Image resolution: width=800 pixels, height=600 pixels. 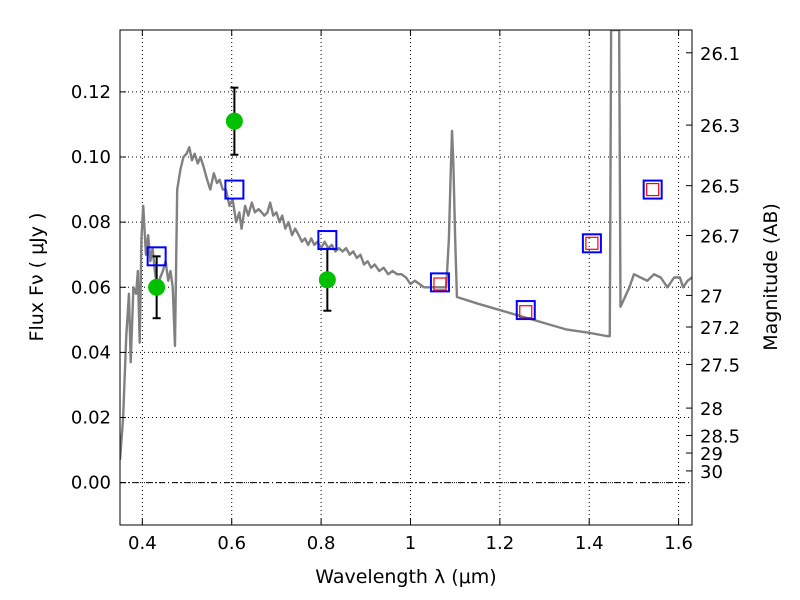 I want to click on mag-tick-label: 26.3, so click(x=720, y=126).